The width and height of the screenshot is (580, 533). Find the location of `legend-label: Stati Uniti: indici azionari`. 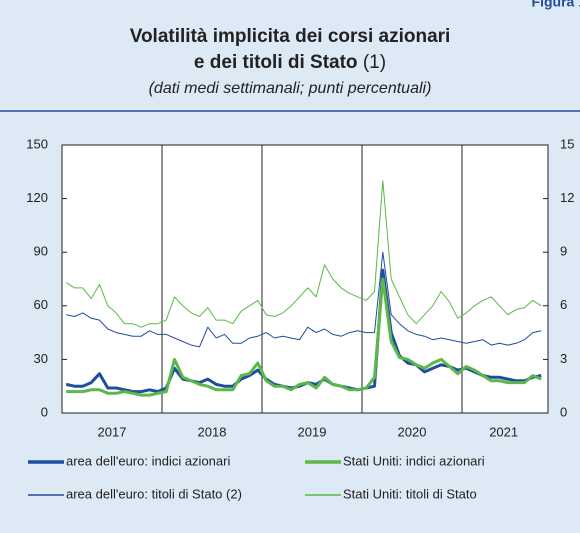

legend-label: Stati Uniti: indici azionari is located at coordinates (414, 460).